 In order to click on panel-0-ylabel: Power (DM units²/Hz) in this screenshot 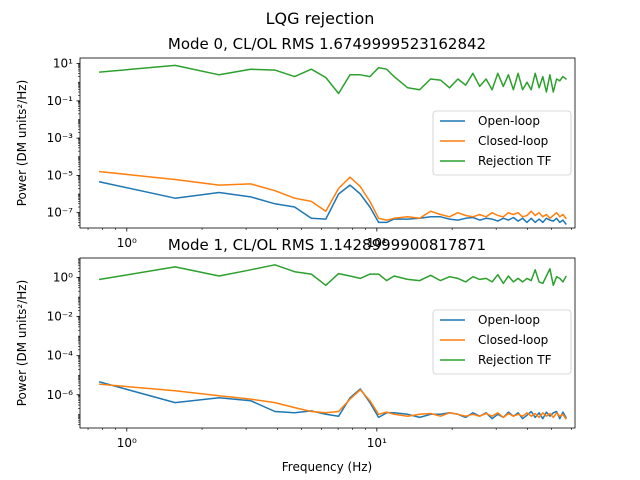, I will do `click(22, 143)`.